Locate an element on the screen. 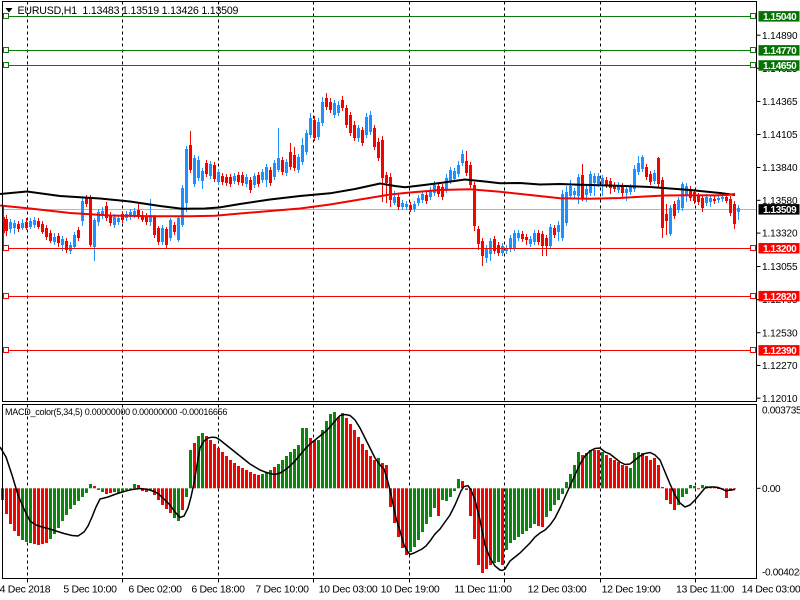  svg-text: 1.12010 is located at coordinates (780, 399).